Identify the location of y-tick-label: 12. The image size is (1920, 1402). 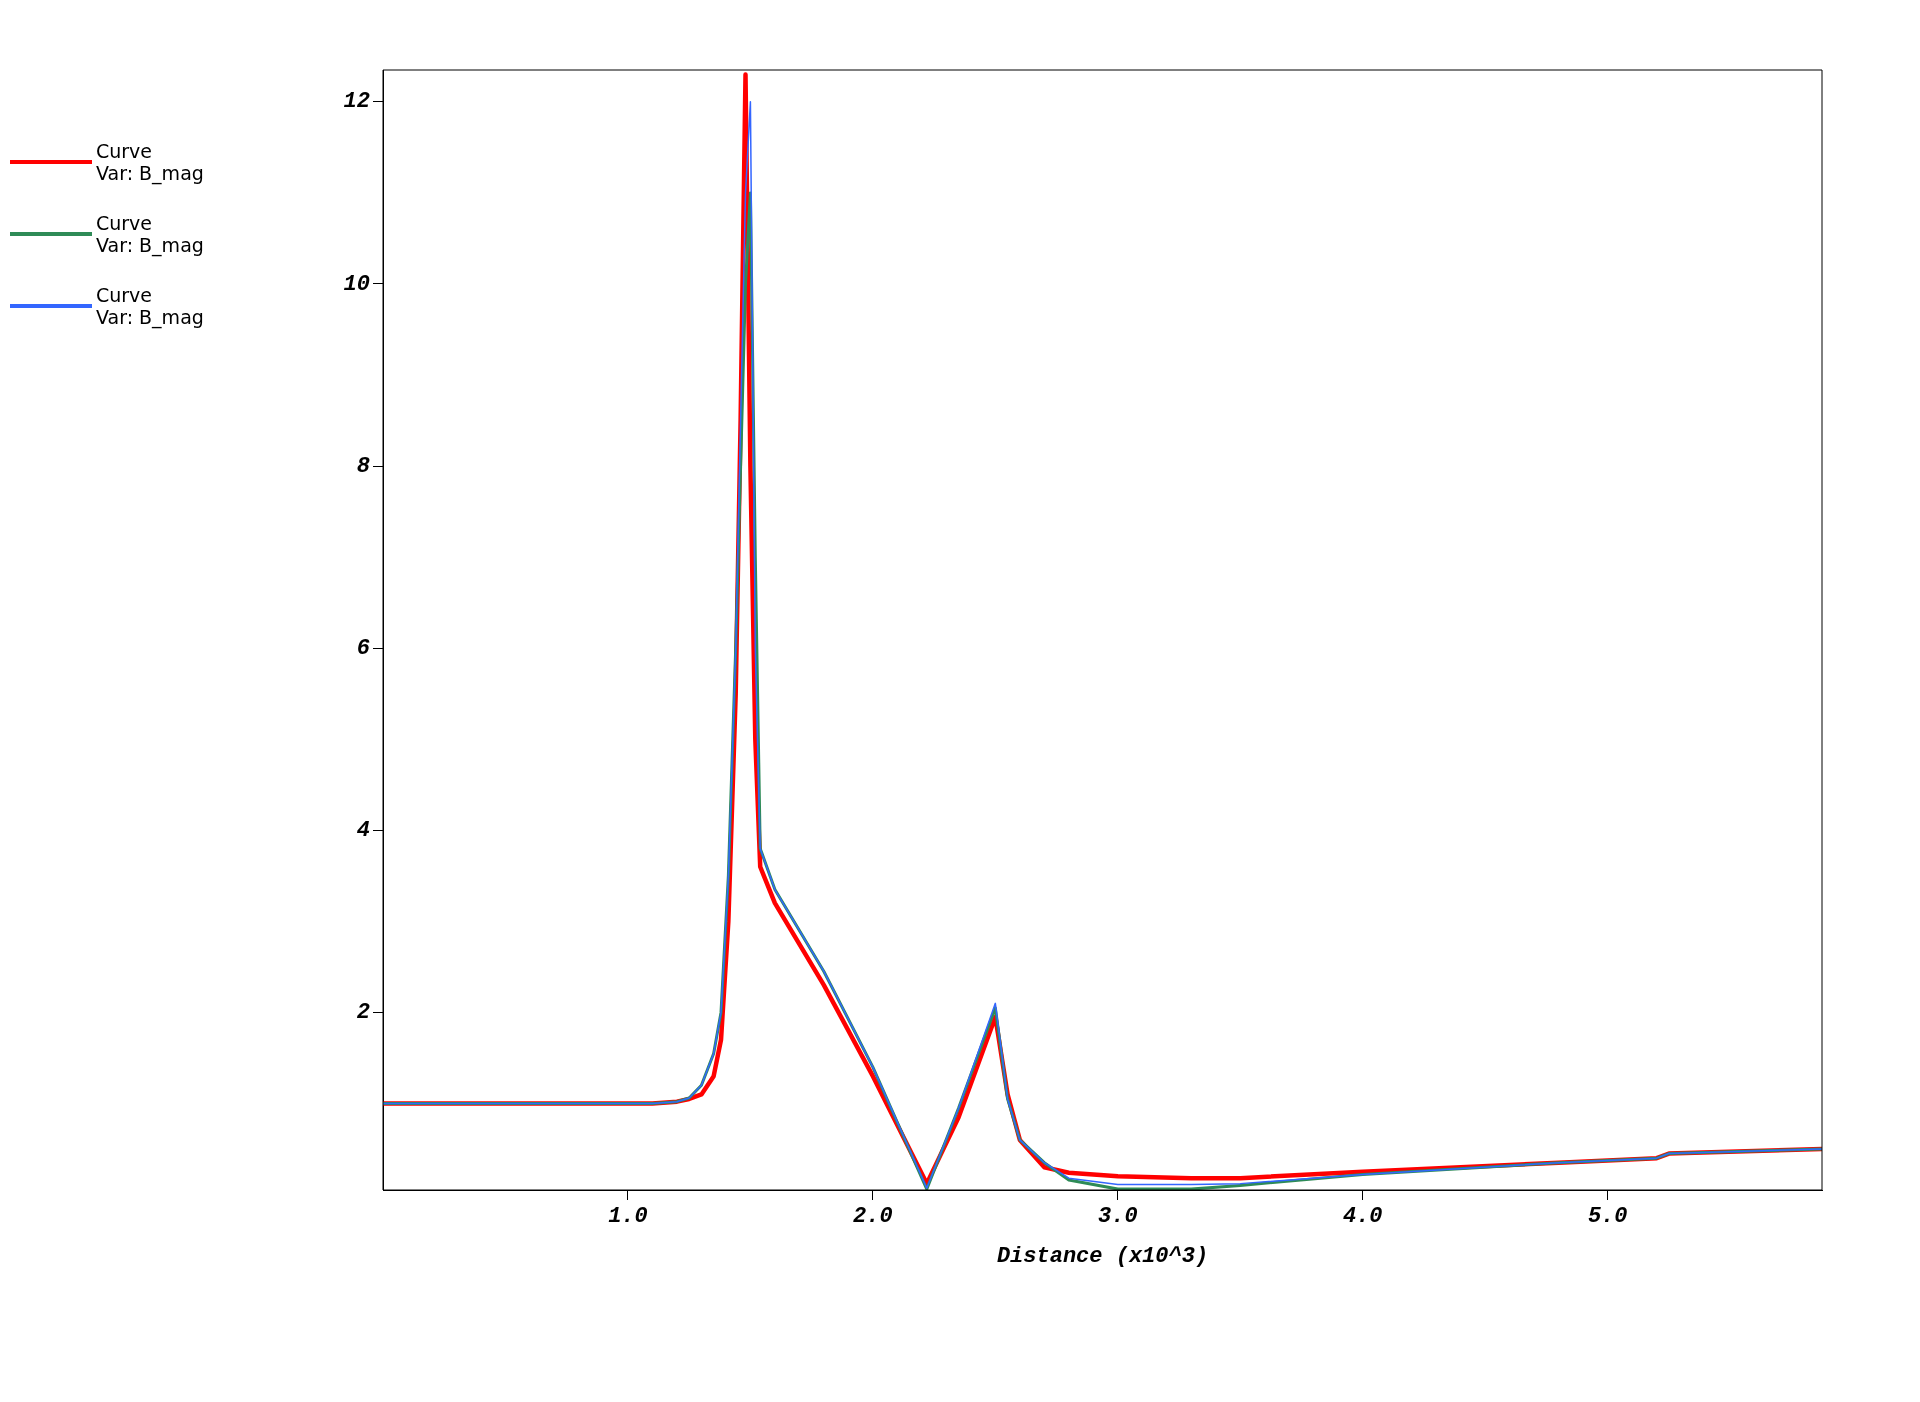
(356, 102).